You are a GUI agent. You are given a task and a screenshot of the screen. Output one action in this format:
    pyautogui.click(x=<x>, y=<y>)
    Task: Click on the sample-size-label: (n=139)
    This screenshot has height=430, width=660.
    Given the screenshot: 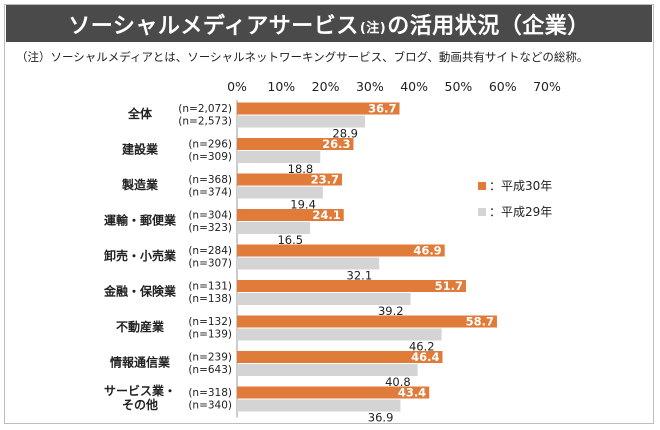 What is the action you would take?
    pyautogui.click(x=210, y=335)
    